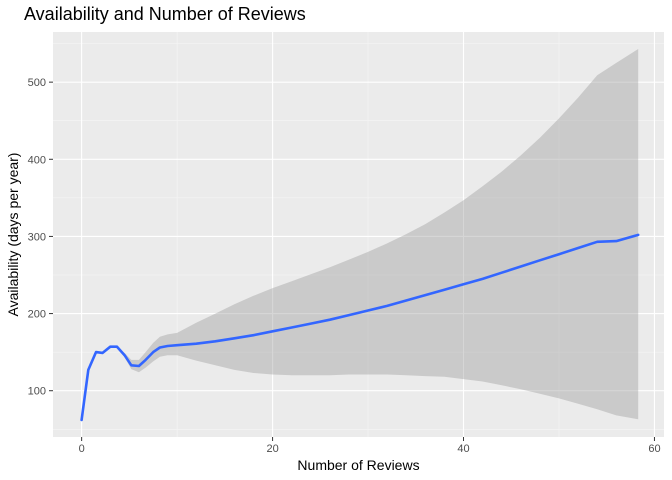 Image resolution: width=672 pixels, height=480 pixels. What do you see at coordinates (463, 449) in the screenshot?
I see `x-tick-label: 40` at bounding box center [463, 449].